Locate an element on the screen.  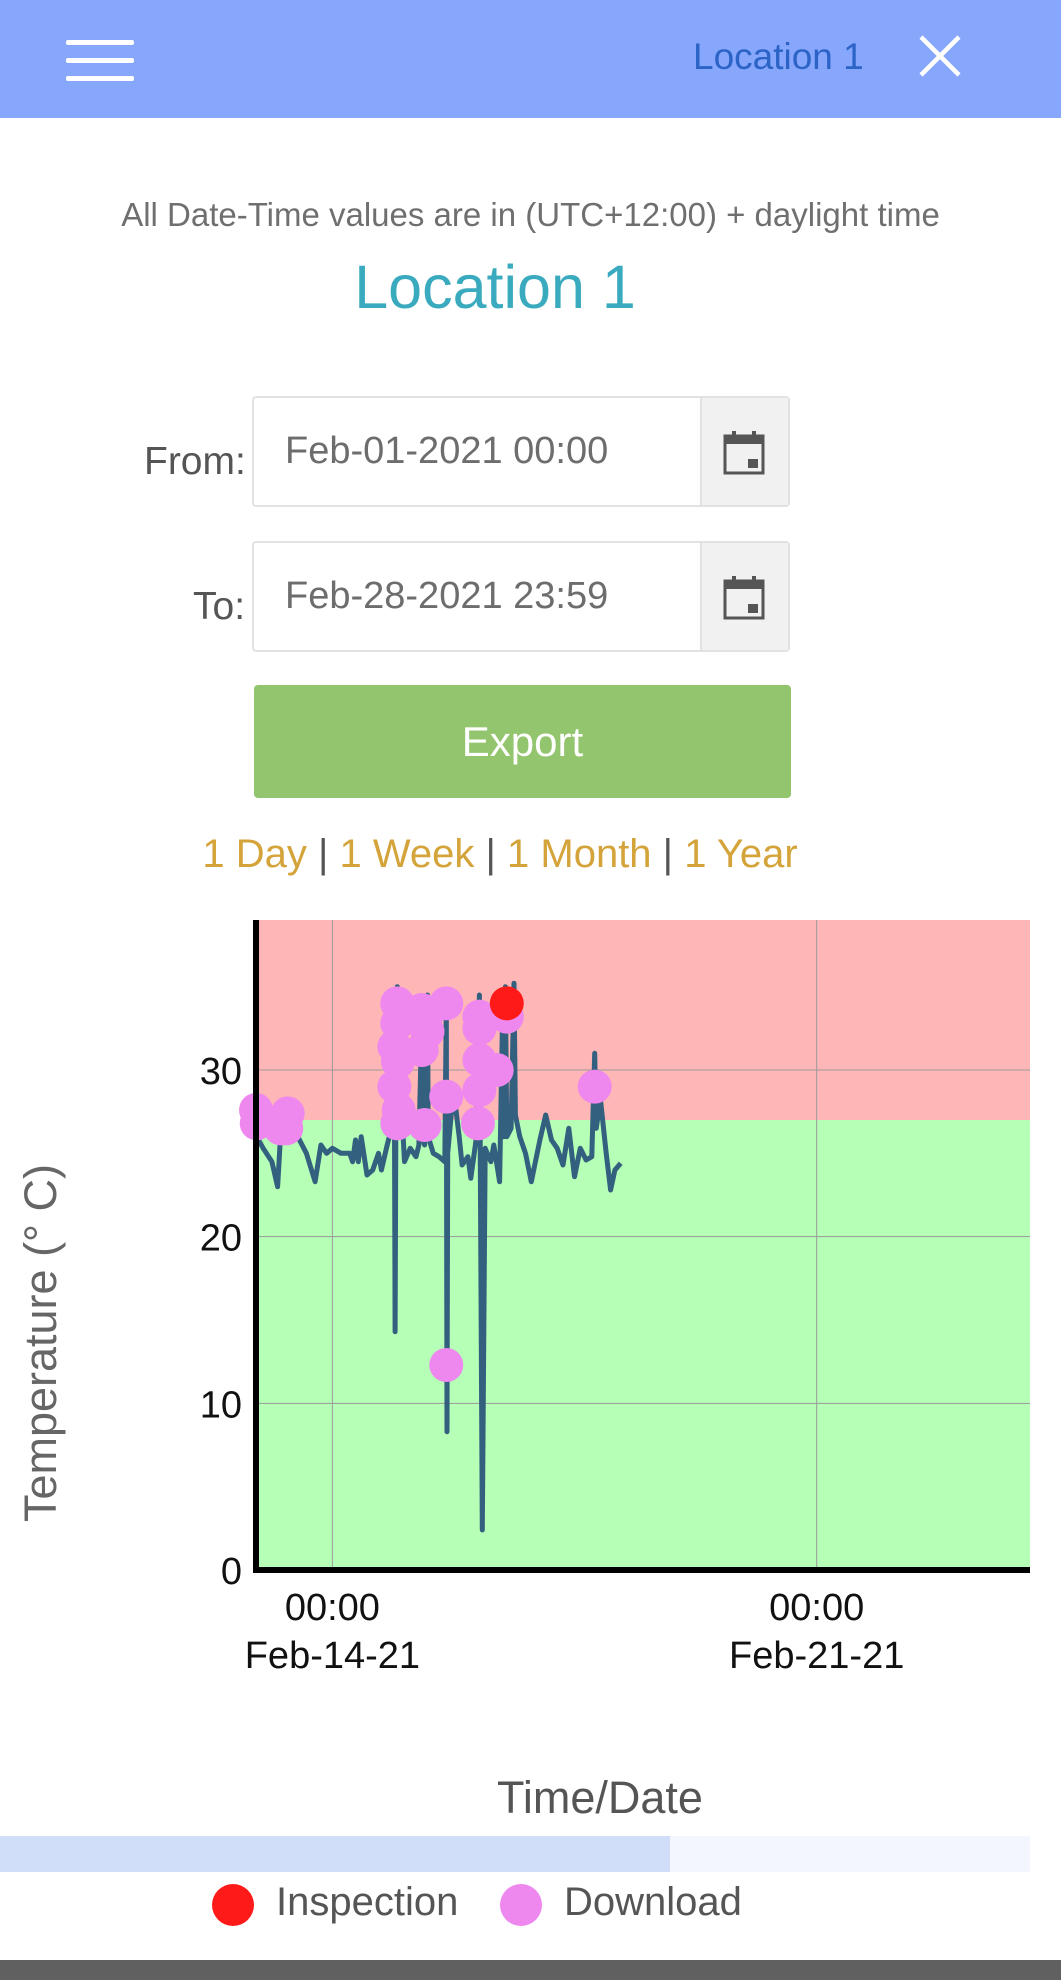
range-selector: 1 Day | 1 Week | 1 Month | 1 Year is located at coordinates (500, 854).